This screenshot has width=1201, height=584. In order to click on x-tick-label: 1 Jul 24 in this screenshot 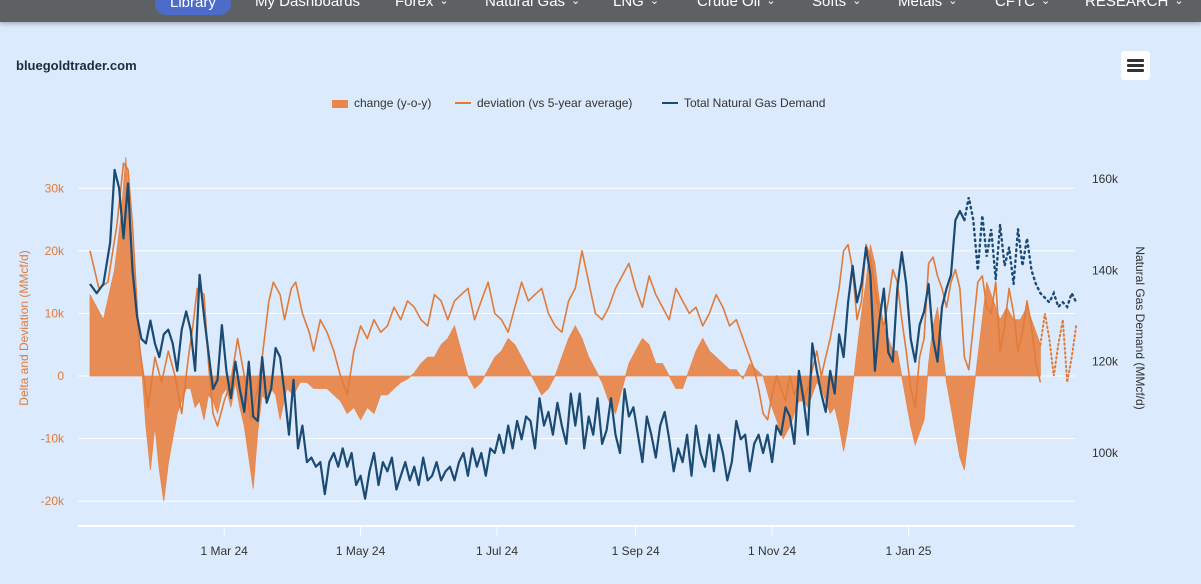, I will do `click(497, 551)`.